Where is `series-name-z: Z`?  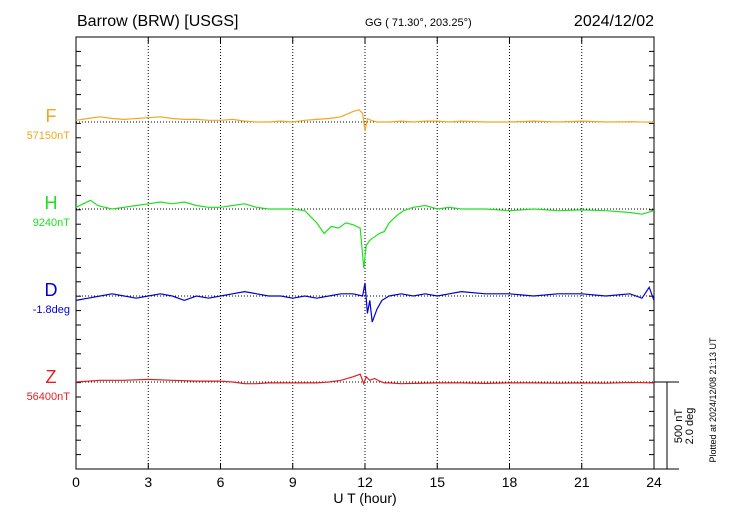
series-name-z: Z is located at coordinates (51, 377).